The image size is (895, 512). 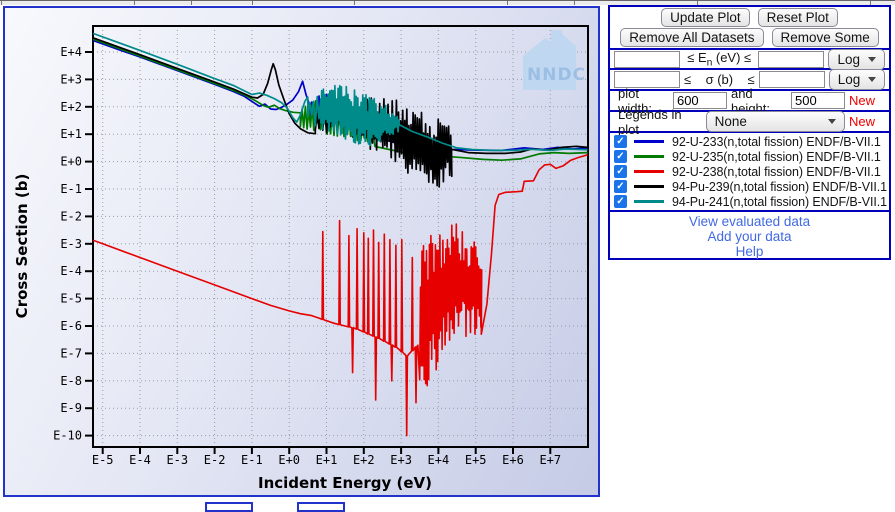 What do you see at coordinates (817, 100) in the screenshot?
I see `plot-height-input` at bounding box center [817, 100].